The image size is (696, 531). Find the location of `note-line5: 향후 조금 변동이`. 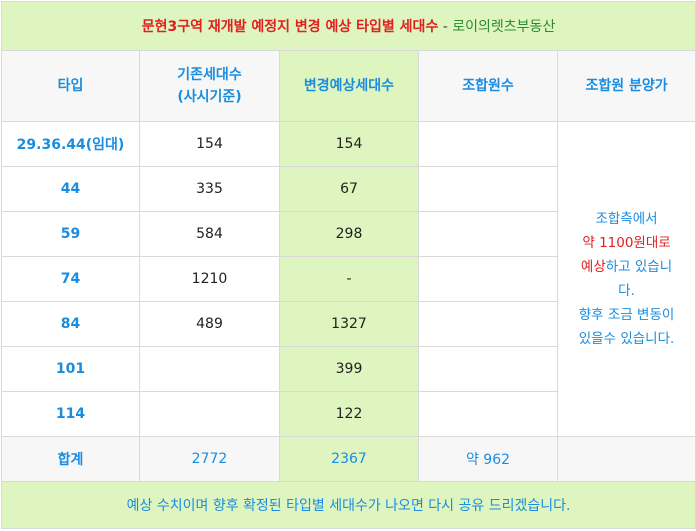

note-line5: 향후 조금 변동이 is located at coordinates (626, 315).